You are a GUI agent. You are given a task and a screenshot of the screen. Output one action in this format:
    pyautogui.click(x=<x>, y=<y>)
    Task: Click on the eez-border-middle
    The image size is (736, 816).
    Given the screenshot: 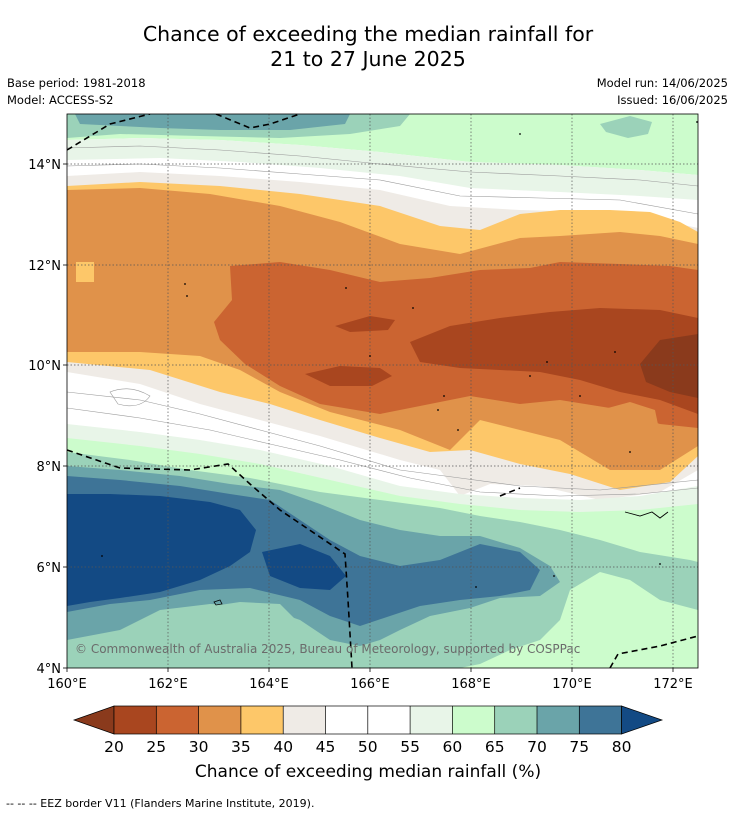 What is the action you would take?
    pyautogui.click(x=210, y=558)
    